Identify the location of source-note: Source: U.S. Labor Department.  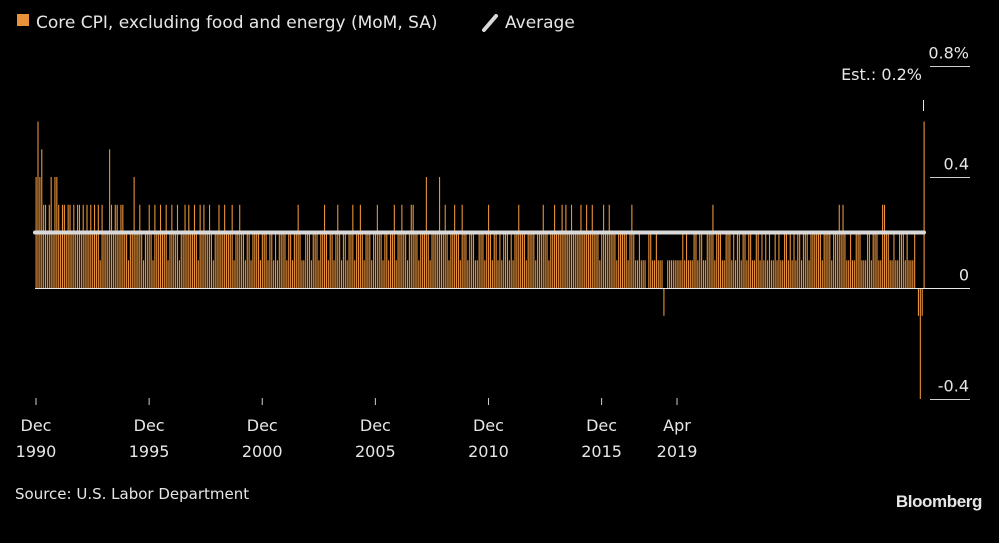
(132, 494).